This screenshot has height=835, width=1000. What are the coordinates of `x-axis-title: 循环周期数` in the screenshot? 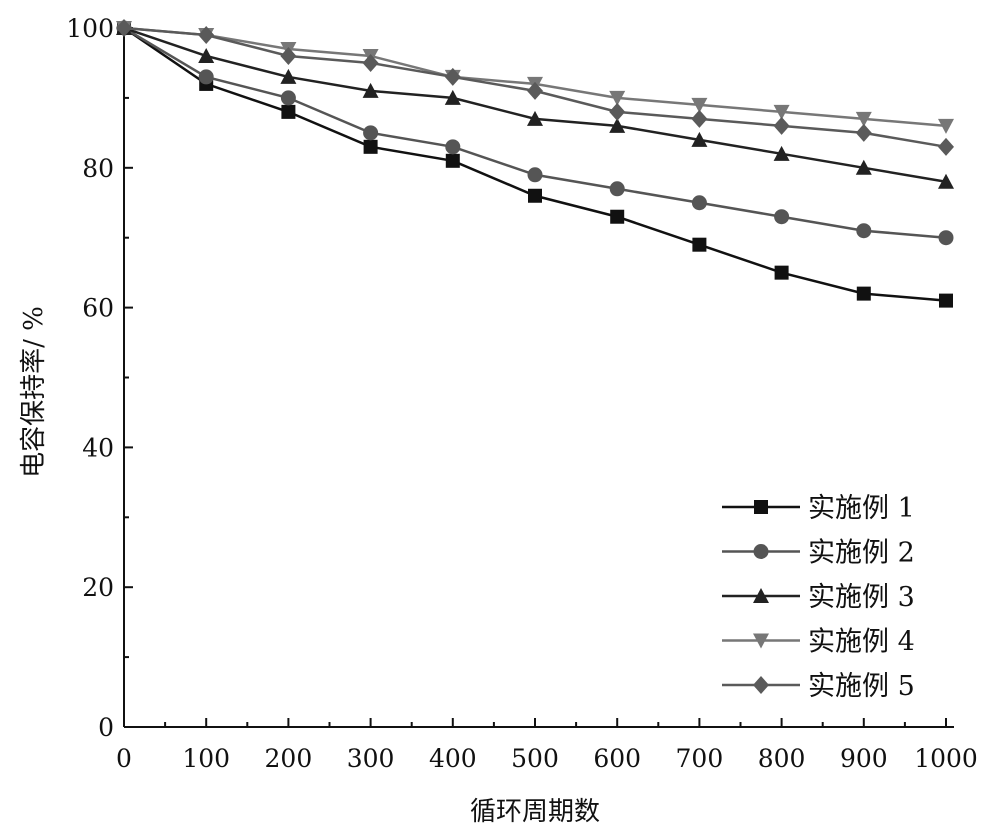 It's located at (535, 812).